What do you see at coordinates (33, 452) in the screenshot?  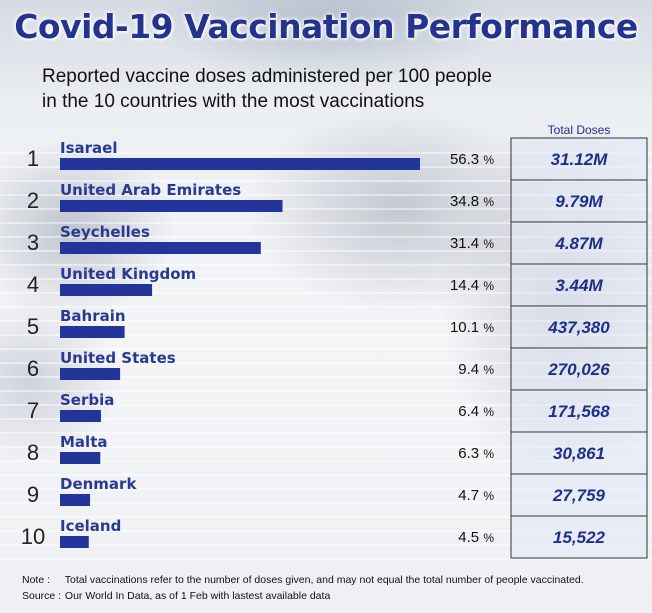 I see `rank-number: 8` at bounding box center [33, 452].